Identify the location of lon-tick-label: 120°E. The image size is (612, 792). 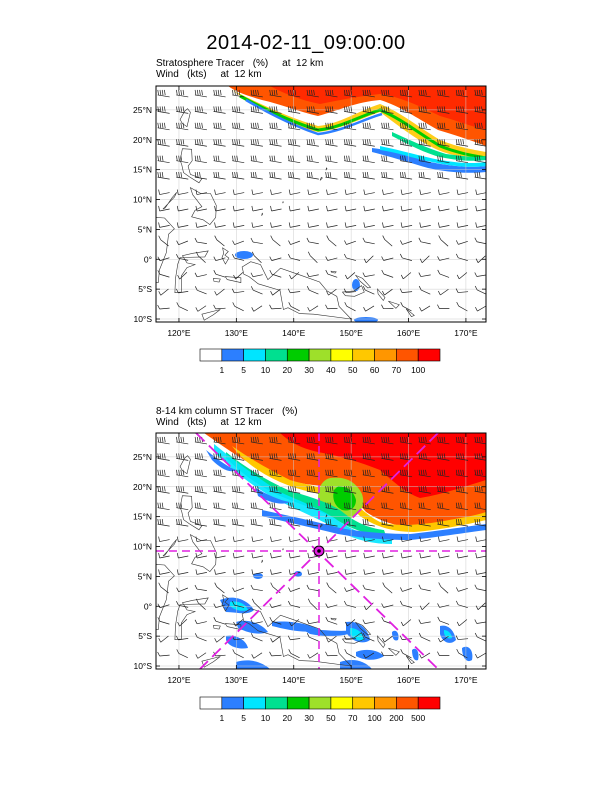
(179, 333).